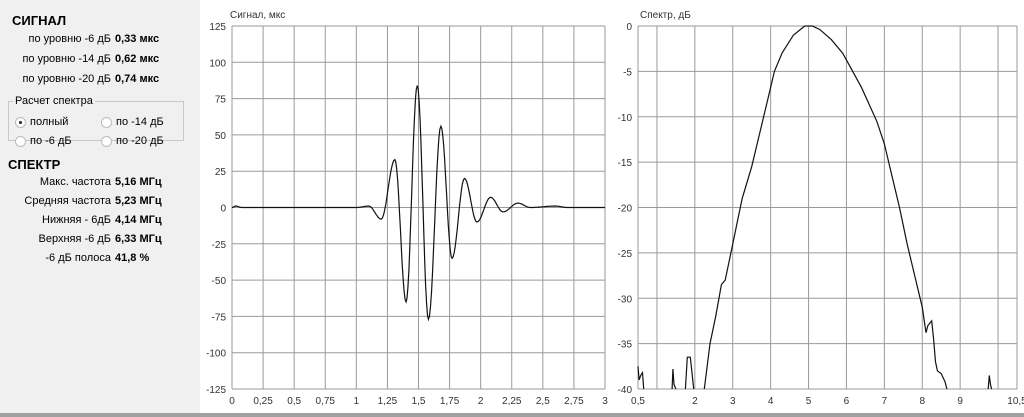 The height and width of the screenshot is (417, 1024). Describe the element at coordinates (809, 401) in the screenshot. I see `x-tick-label: 5` at that location.